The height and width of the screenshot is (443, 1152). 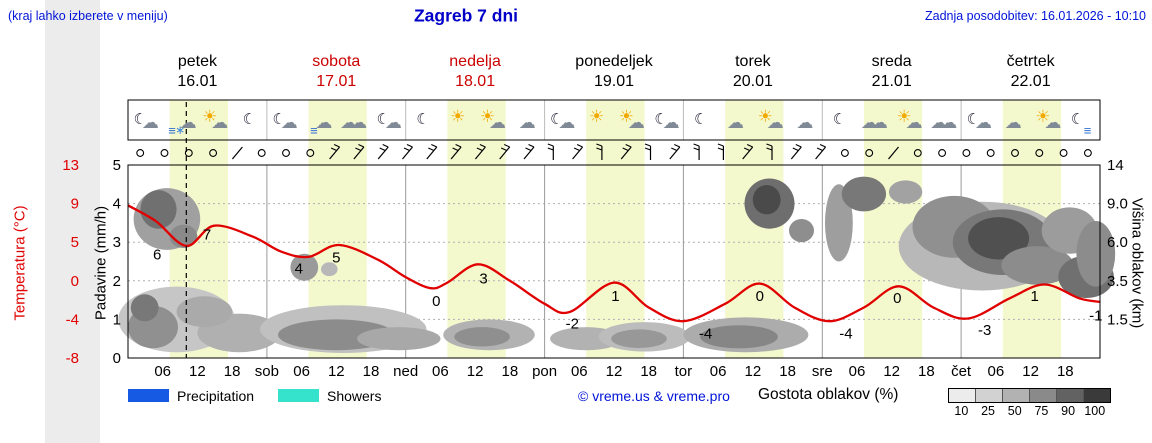 I want to click on day-name: torek, so click(x=753, y=61).